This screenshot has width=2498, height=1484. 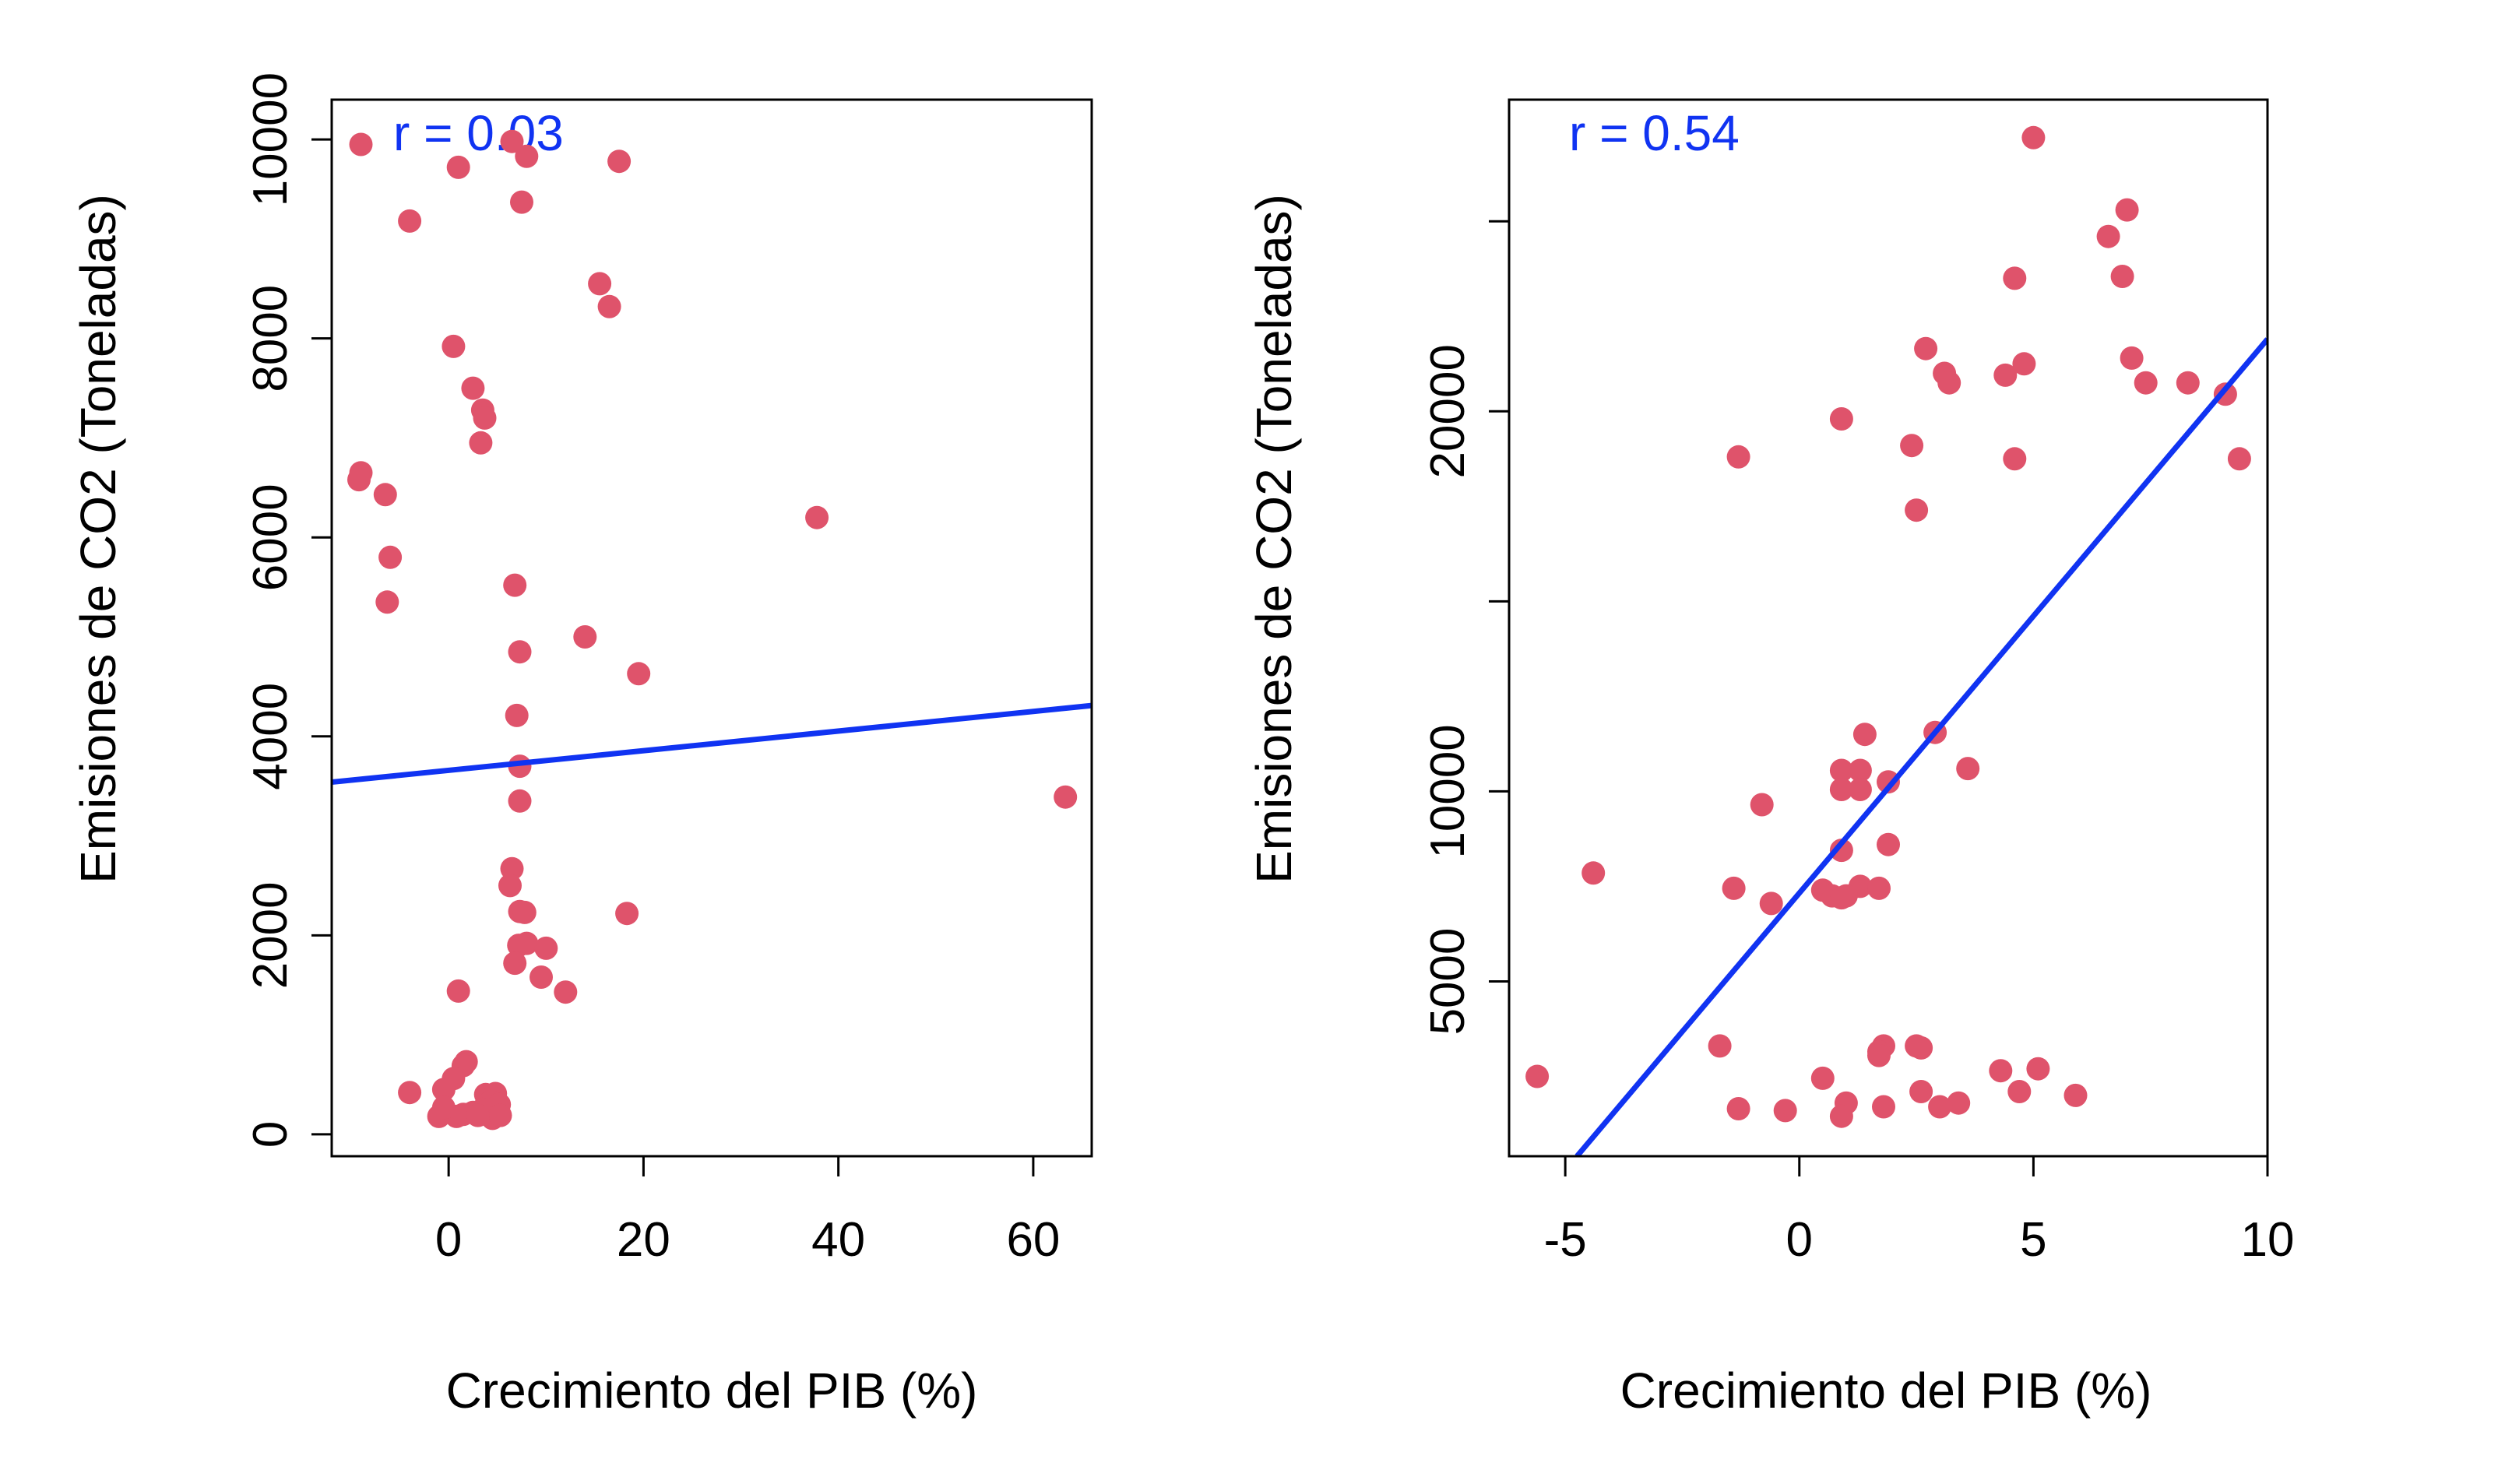 I want to click on right-y-tick-label: 10000, so click(x=1448, y=791).